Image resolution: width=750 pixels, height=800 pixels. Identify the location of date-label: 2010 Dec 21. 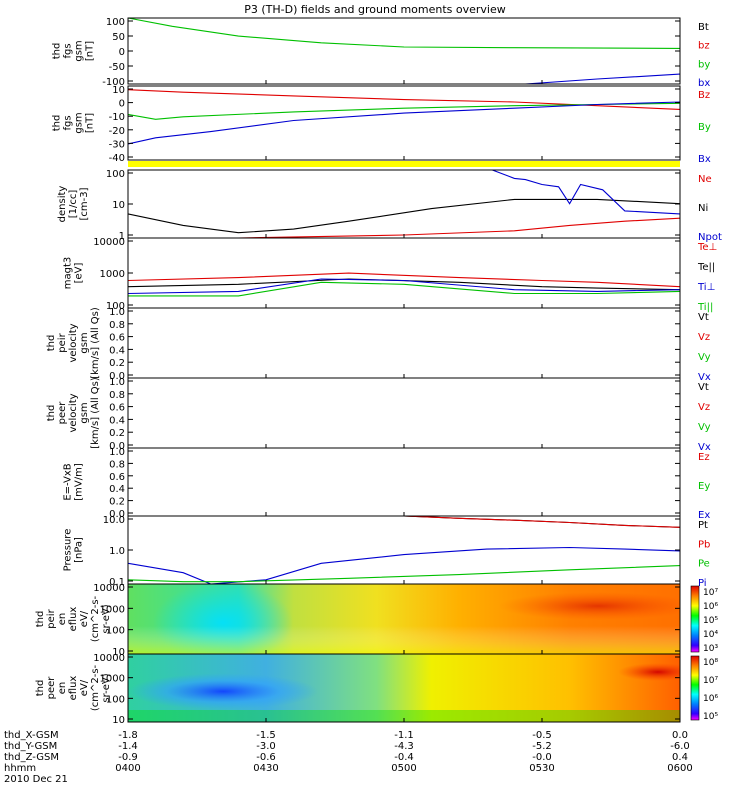
(36, 779).